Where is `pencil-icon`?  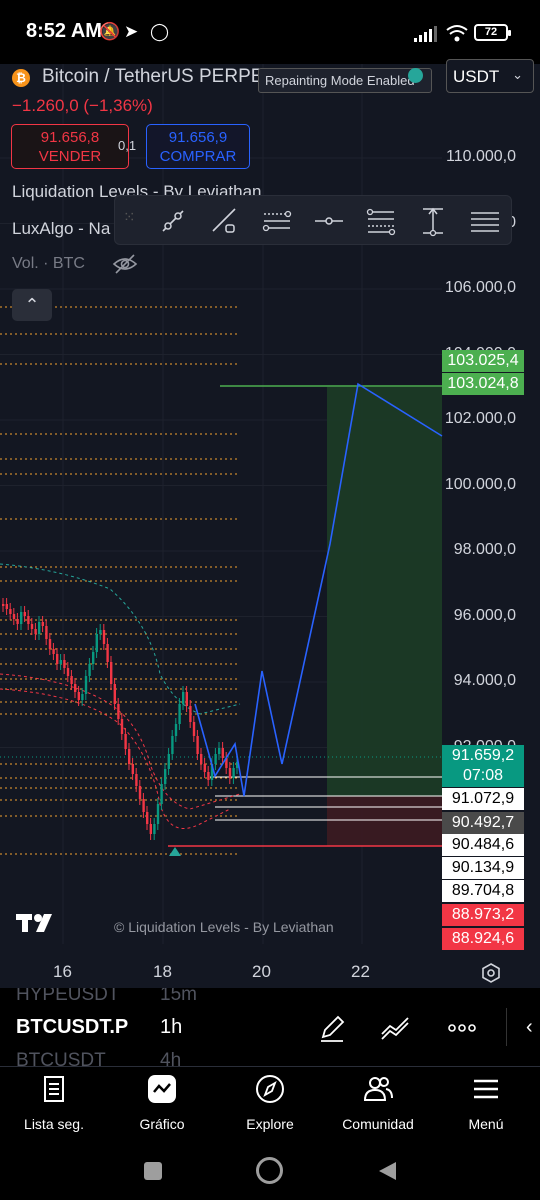
pencil-icon is located at coordinates (332, 1028).